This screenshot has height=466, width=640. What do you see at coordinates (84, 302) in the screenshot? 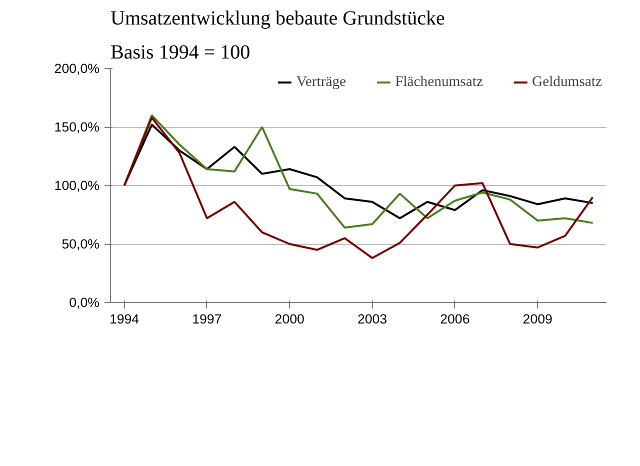
I see `y-tick-label: 0,0%` at bounding box center [84, 302].